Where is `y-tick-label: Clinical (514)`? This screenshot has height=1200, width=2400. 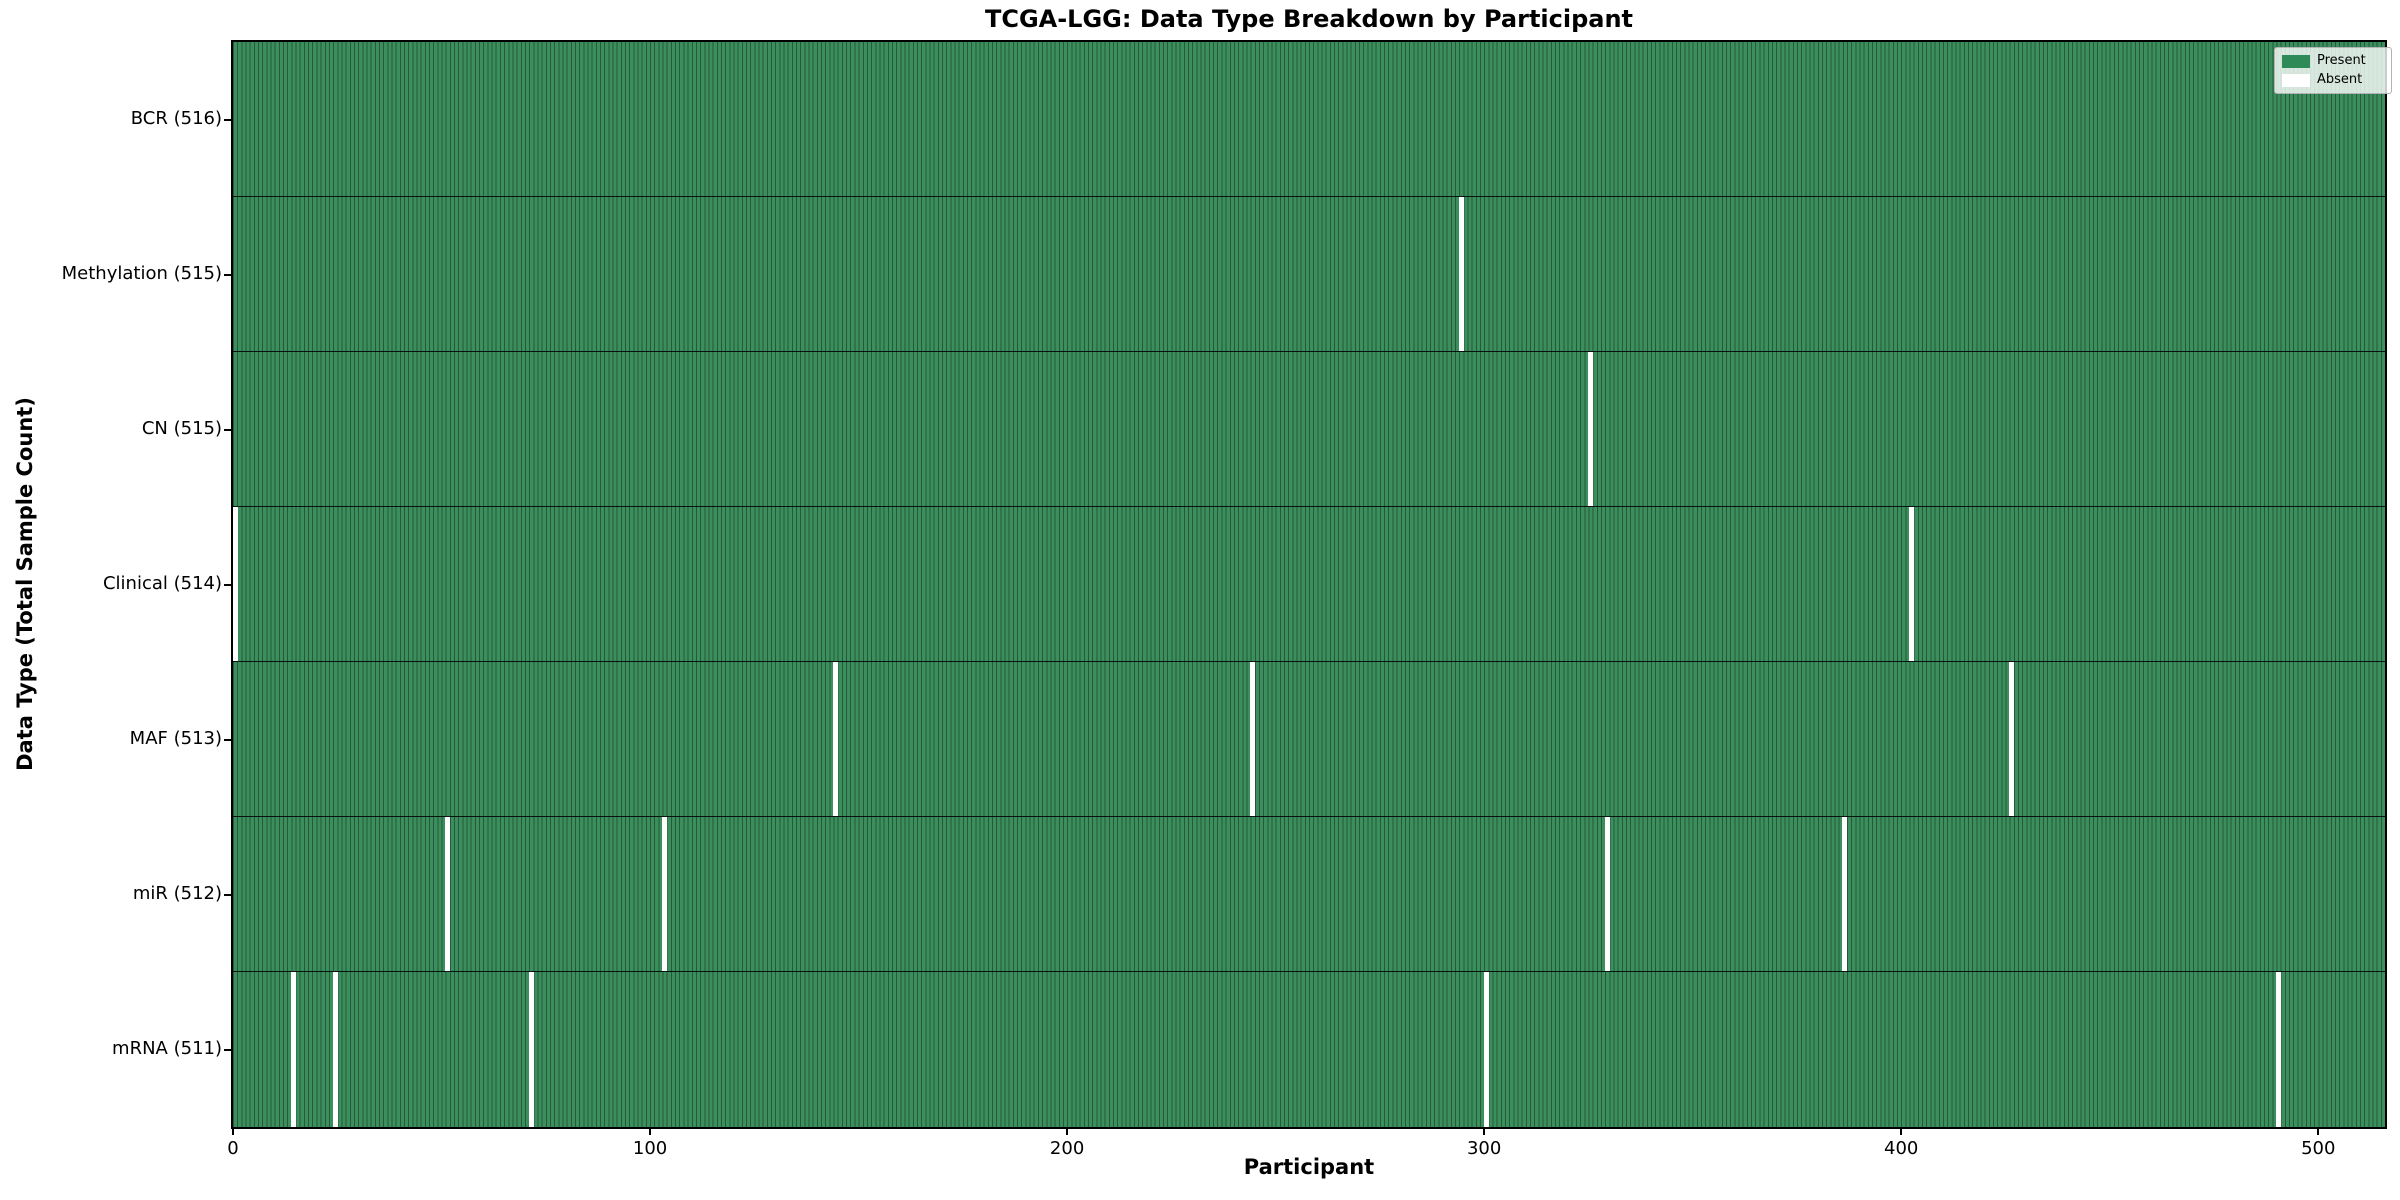 y-tick-label: Clinical (514) is located at coordinates (162, 583).